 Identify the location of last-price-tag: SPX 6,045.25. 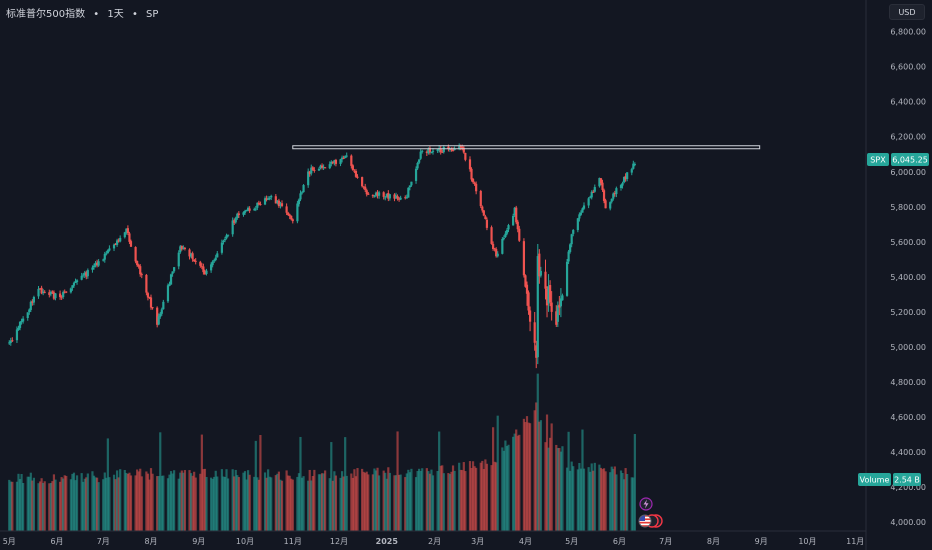
(898, 159).